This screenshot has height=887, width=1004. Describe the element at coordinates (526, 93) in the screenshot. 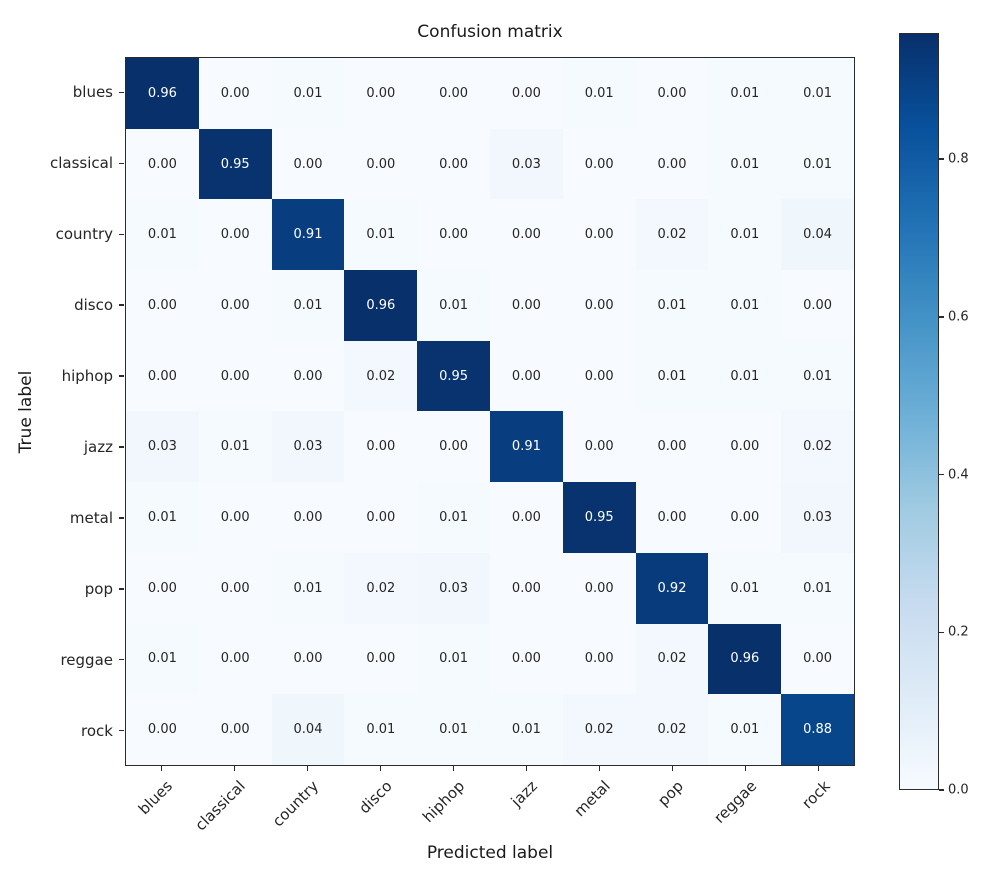

I see `matrix-cell-blues-jazz: 0.00` at that location.